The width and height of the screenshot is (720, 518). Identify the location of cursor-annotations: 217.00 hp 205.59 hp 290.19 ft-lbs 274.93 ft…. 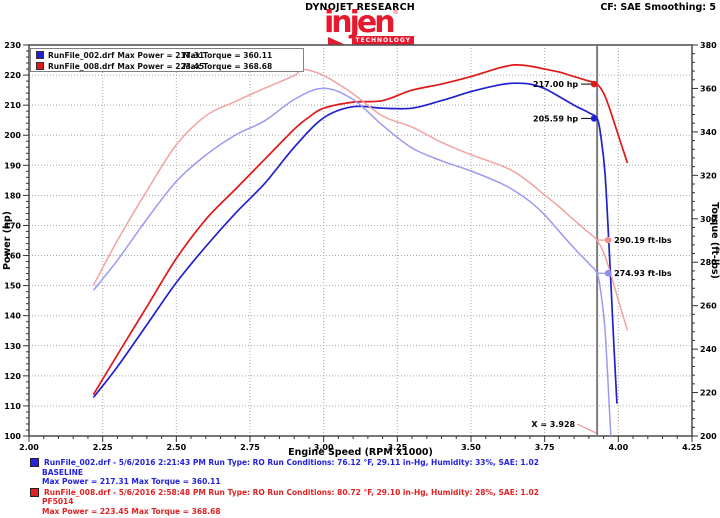
(602, 179).